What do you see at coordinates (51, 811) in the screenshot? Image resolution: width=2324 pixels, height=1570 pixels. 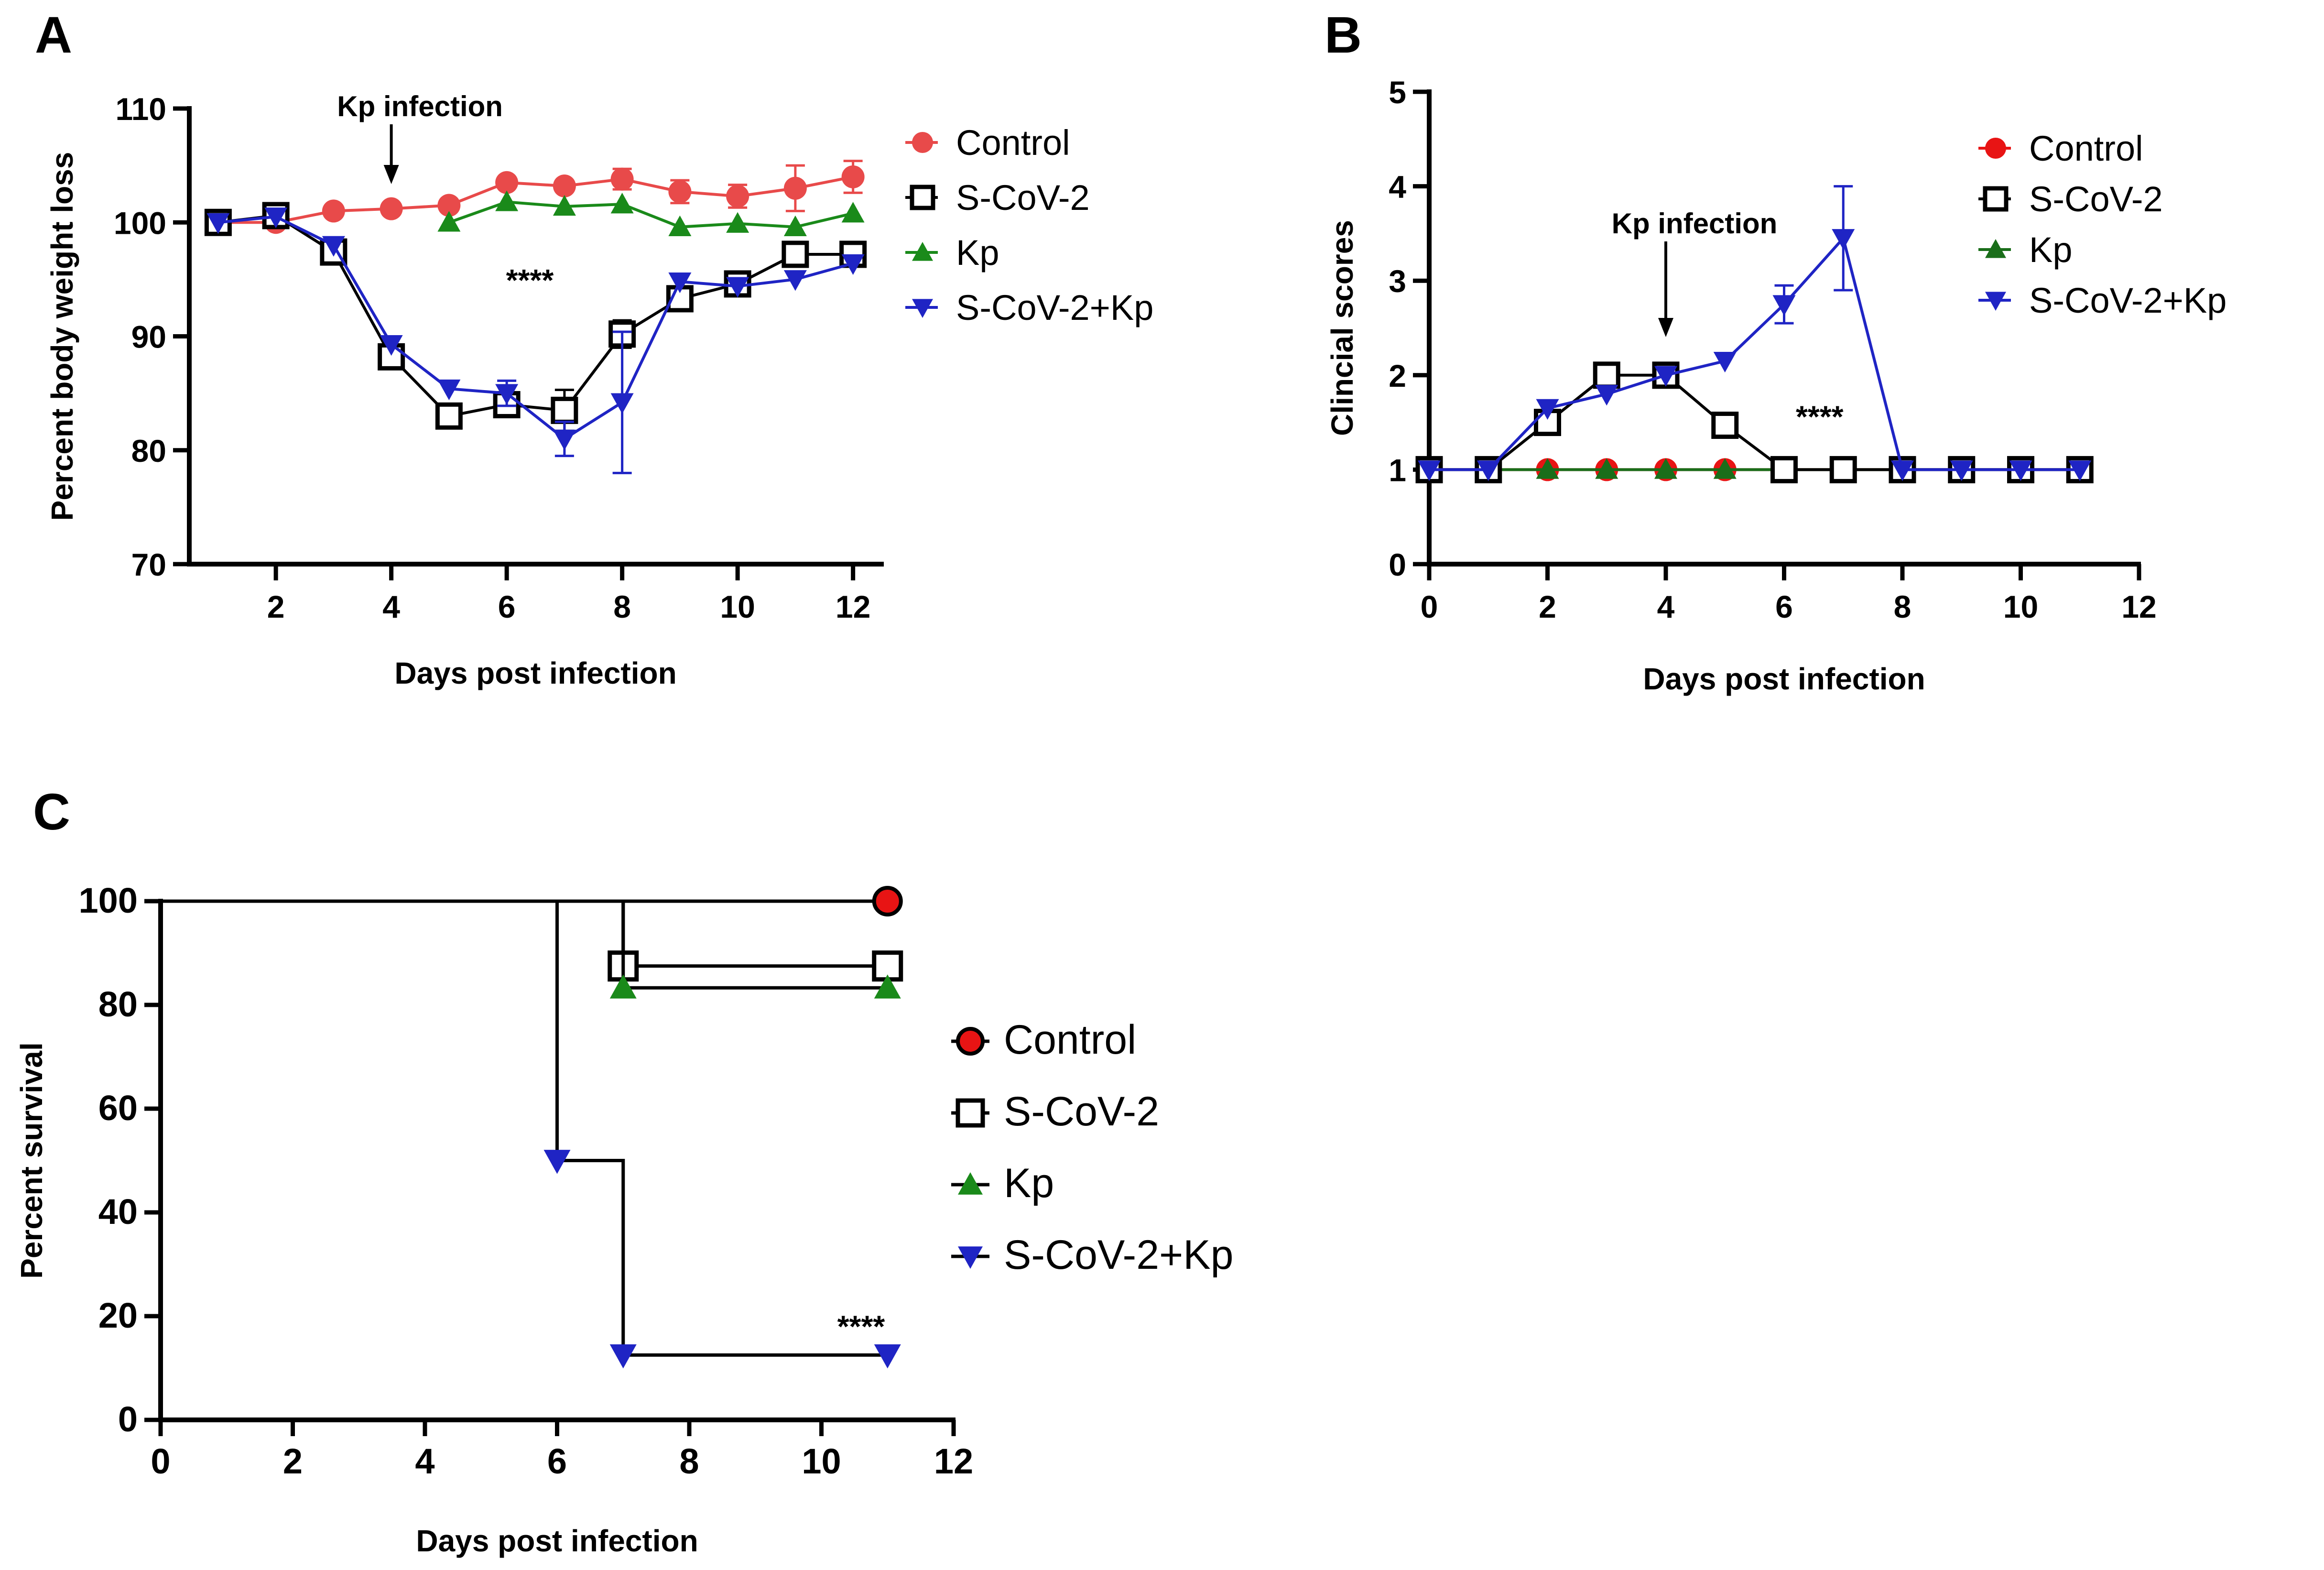 I see `panel-letter: C` at bounding box center [51, 811].